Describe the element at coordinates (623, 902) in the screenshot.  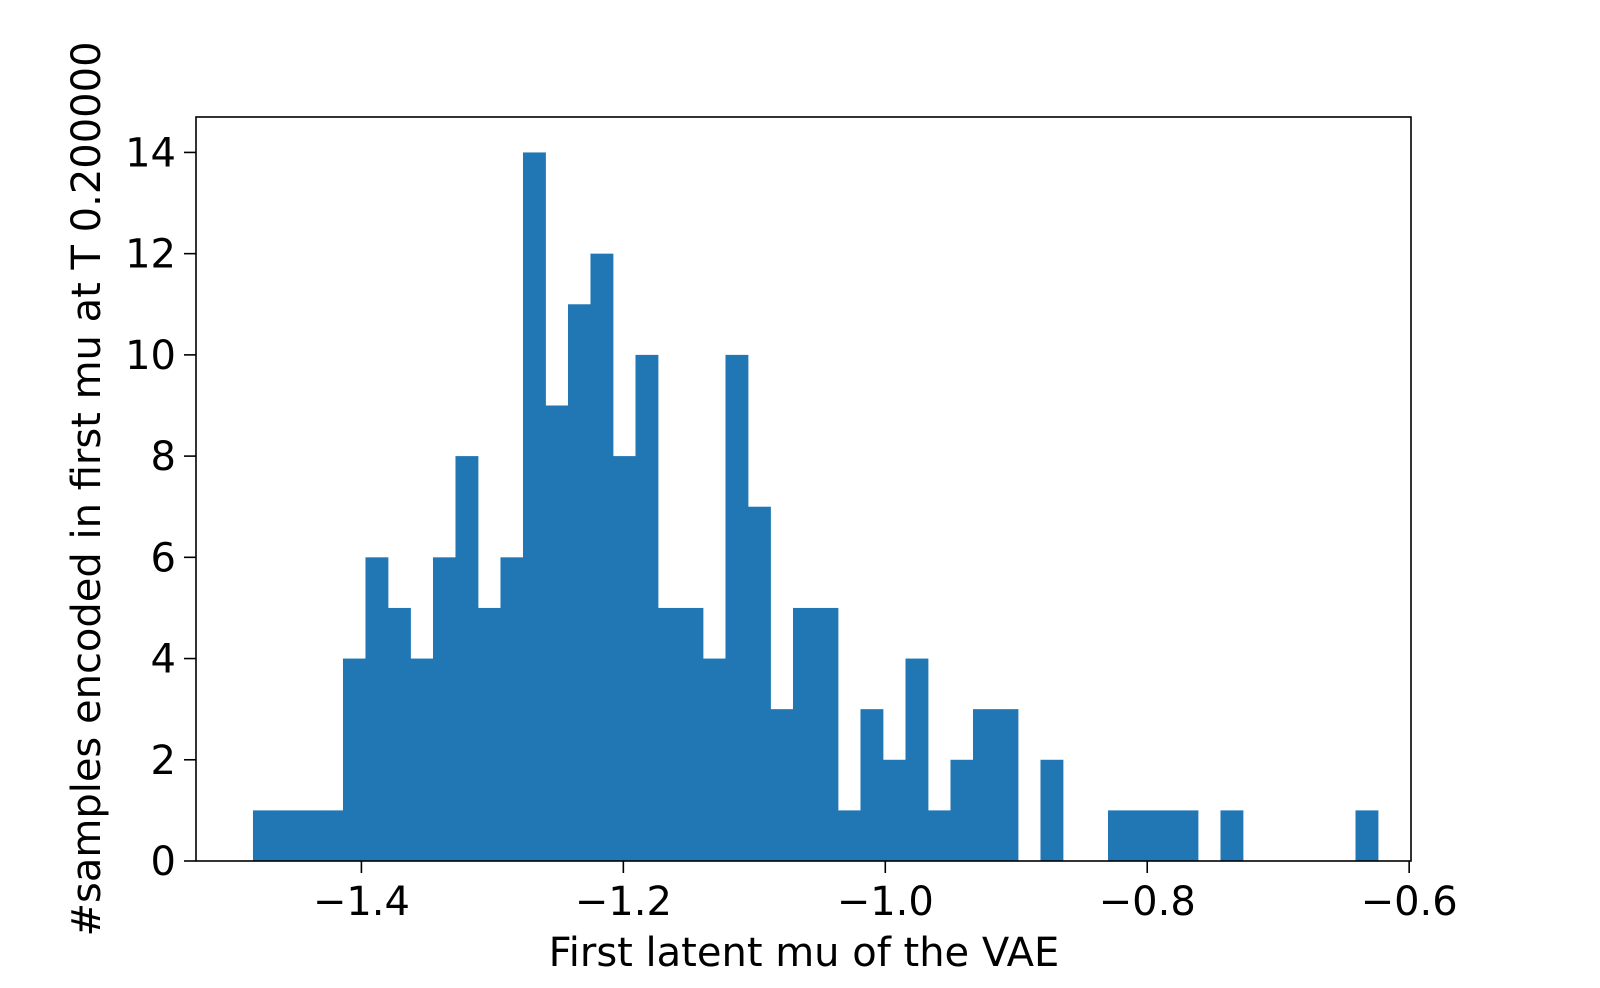
I see `x-tick-label: −1.2` at that location.